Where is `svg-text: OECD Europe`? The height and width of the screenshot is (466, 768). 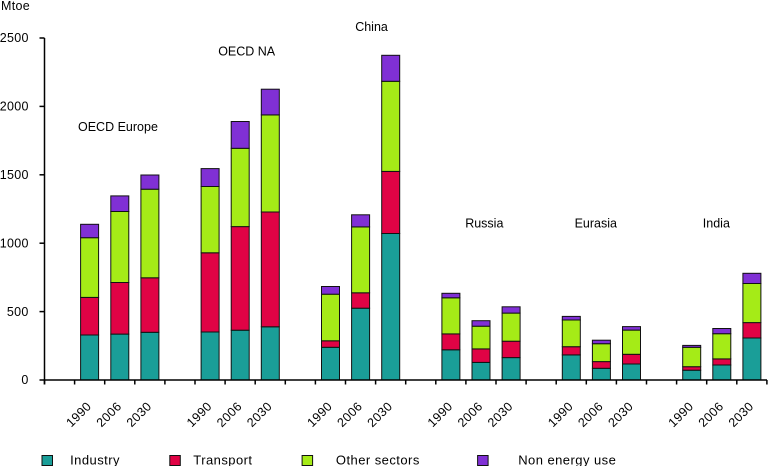 svg-text: OECD Europe is located at coordinates (118, 127).